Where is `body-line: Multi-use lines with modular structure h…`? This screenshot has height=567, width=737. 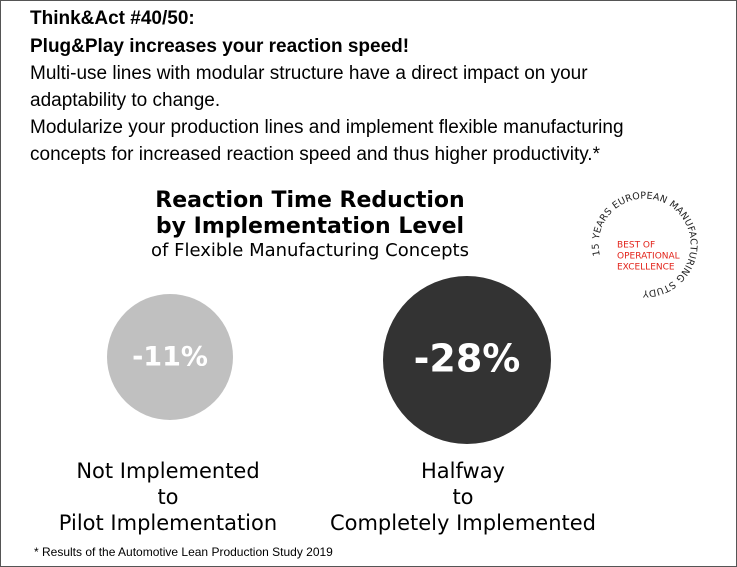
body-line: Multi-use lines with modular structure h… is located at coordinates (309, 73).